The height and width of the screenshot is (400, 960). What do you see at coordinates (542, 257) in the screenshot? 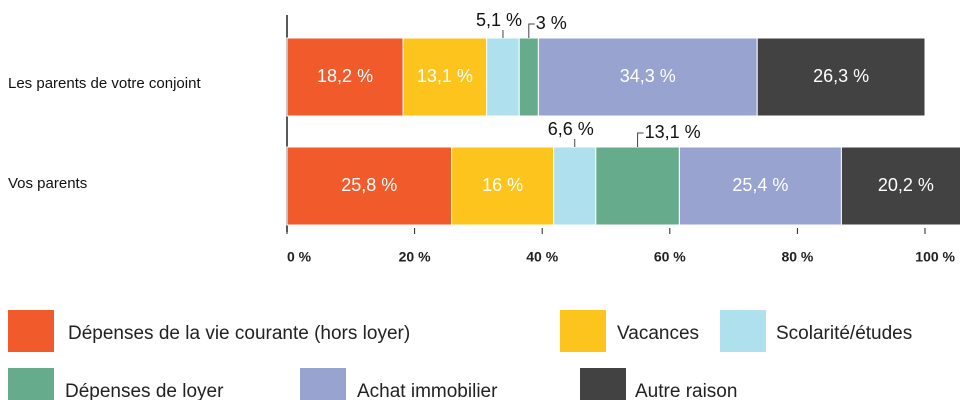
I see `x-tick-label: 40 %` at bounding box center [542, 257].